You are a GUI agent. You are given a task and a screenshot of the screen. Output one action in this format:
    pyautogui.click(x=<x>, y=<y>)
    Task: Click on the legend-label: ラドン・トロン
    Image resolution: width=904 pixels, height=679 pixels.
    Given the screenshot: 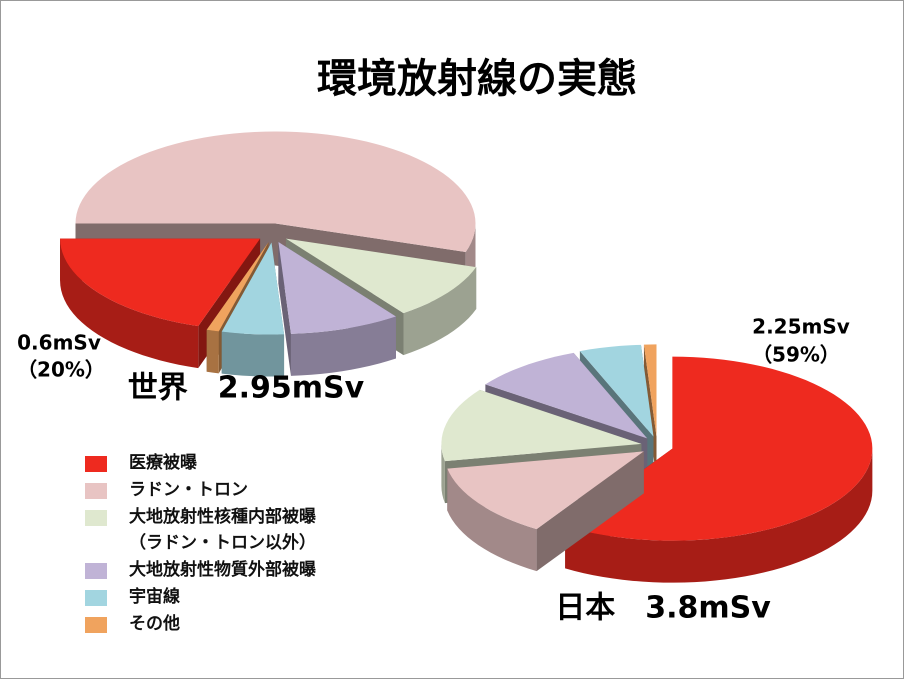 What is the action you would take?
    pyautogui.click(x=188, y=490)
    